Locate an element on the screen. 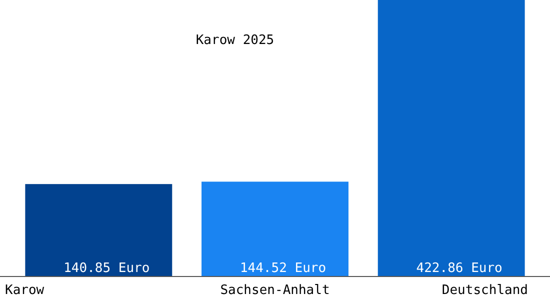  x-tick-label: Karow is located at coordinates (24, 290).